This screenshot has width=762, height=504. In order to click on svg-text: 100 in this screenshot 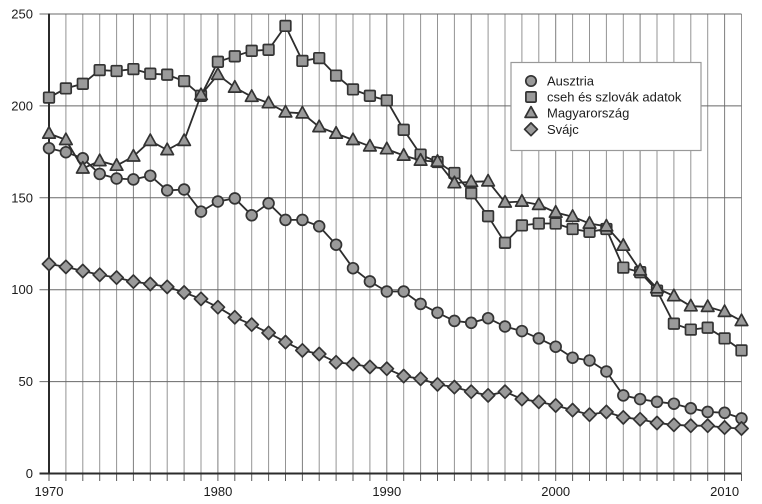, I will do `click(22, 289)`.